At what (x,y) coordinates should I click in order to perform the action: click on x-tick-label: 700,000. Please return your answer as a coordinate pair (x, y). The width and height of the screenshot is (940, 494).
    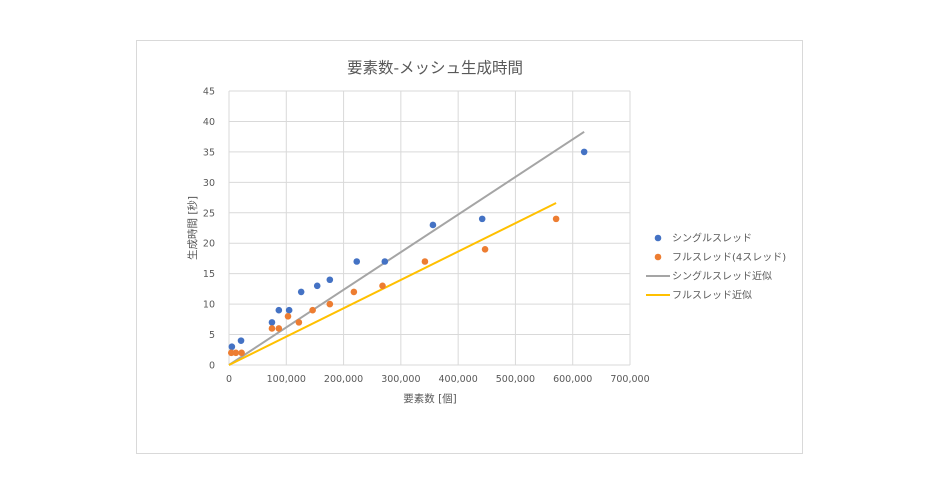
    Looking at the image, I should click on (629, 379).